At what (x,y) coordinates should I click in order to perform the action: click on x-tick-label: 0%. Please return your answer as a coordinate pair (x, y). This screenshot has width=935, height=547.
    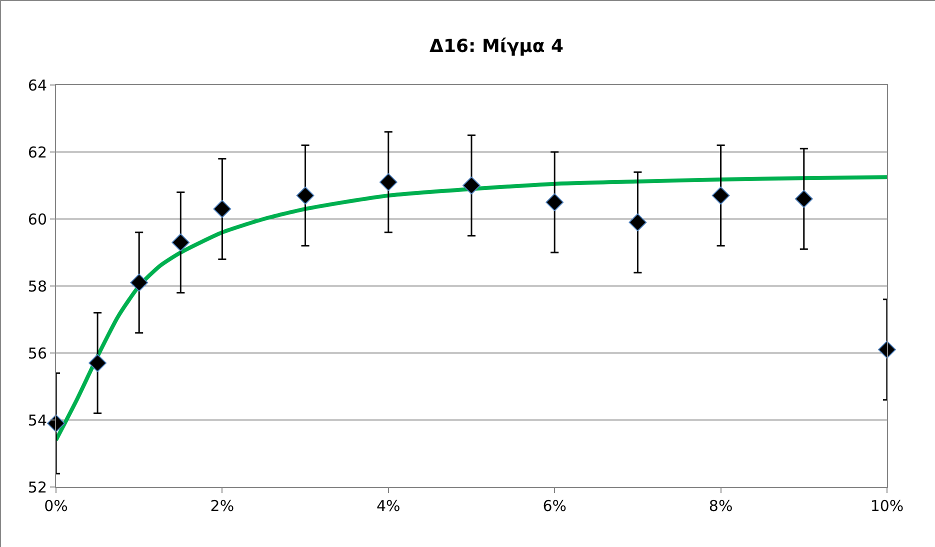
    Looking at the image, I should click on (56, 506).